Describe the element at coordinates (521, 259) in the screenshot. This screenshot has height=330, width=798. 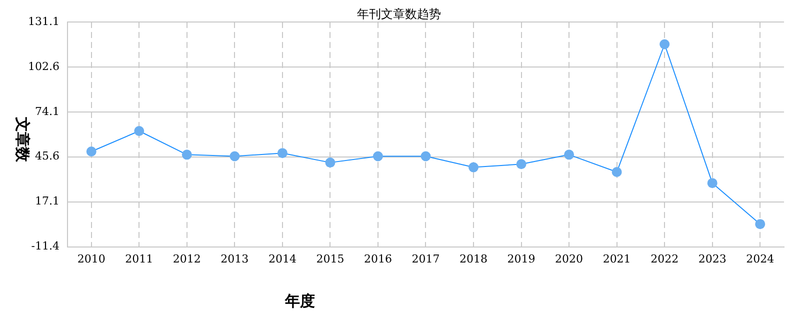
I see `x-tick-label: 2019` at that location.